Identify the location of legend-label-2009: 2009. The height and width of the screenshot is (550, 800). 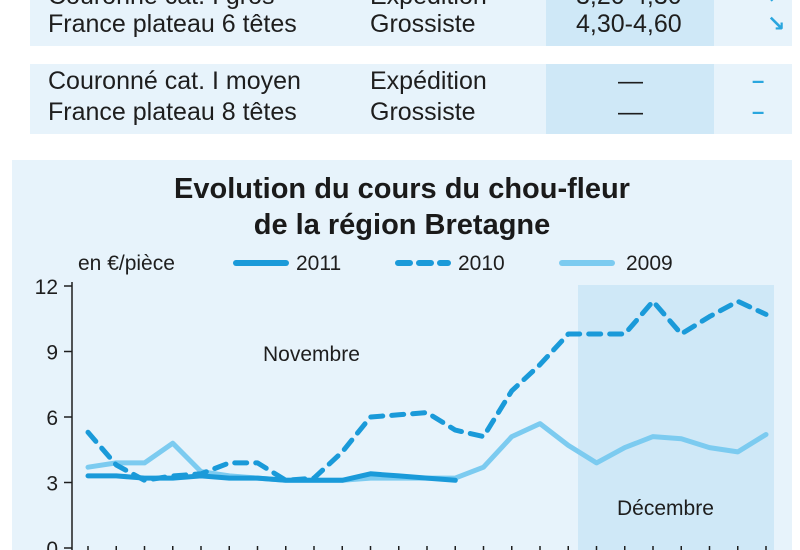
(649, 263).